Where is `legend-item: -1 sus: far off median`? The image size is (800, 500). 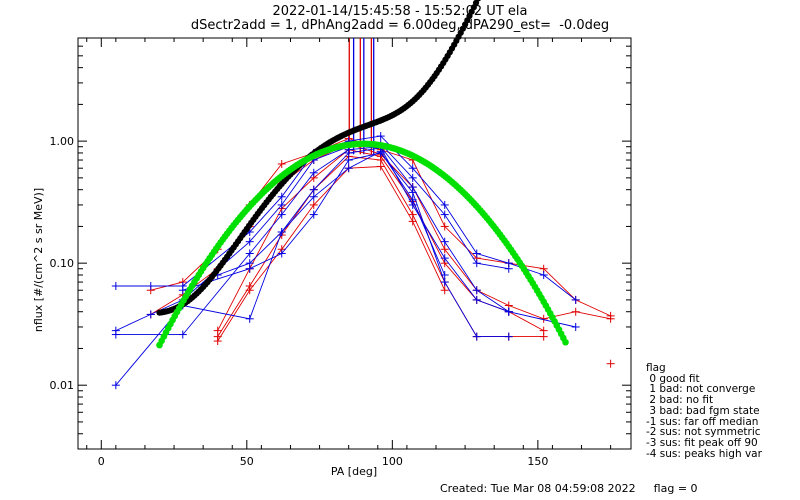
legend-item: -1 sus: far off median is located at coordinates (702, 421).